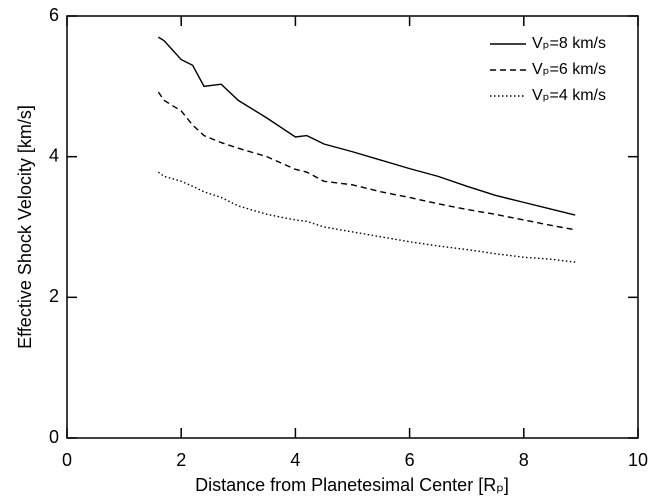 Image resolution: width=671 pixels, height=503 pixels. I want to click on legend-label: Vₚ=4 km/s, so click(569, 95).